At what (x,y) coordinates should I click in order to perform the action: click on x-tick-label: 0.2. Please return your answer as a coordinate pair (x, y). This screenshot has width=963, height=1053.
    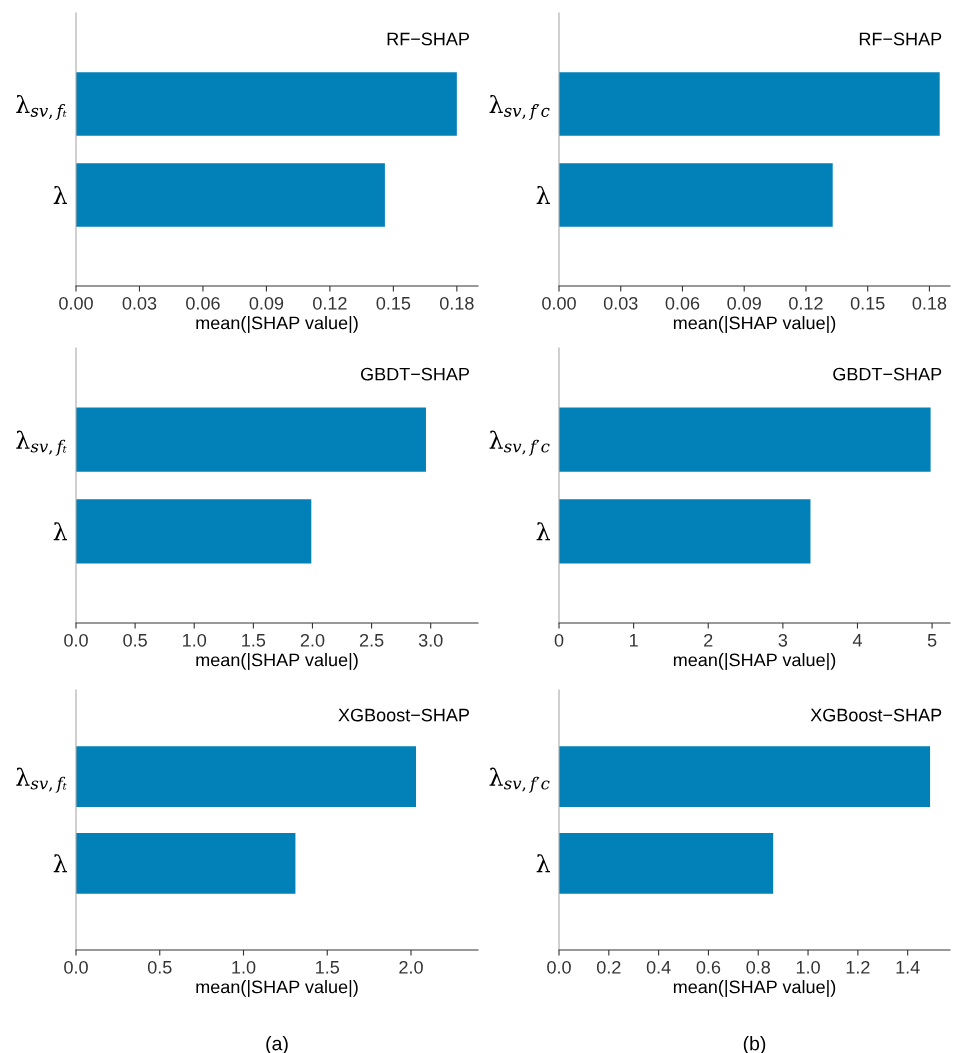
    Looking at the image, I should click on (608, 967).